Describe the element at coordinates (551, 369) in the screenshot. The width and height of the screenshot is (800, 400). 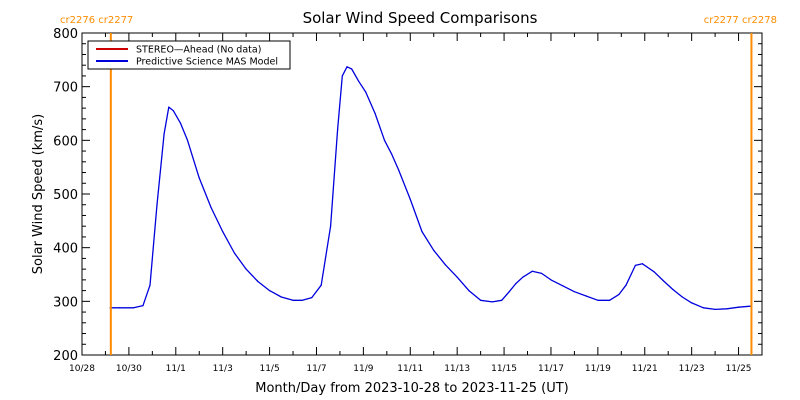
I see `x-tick-label: 11/17` at that location.